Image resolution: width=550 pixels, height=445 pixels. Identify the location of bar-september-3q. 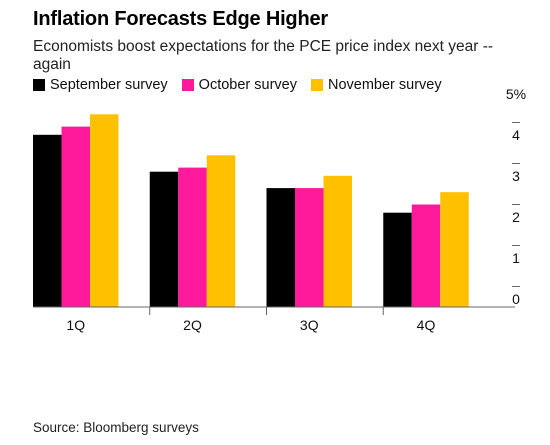
(280, 247).